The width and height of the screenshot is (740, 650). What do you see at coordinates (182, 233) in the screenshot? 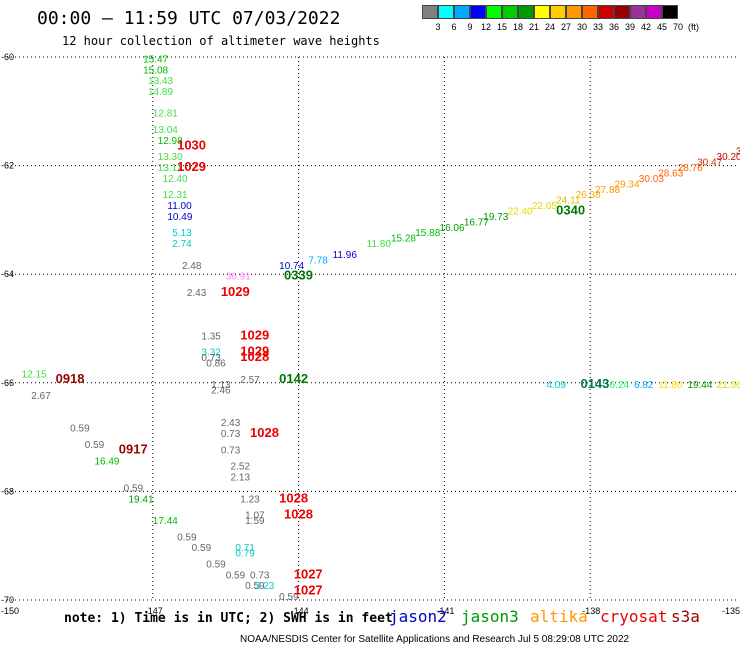
I see `swh-value-label: 5.13` at bounding box center [182, 233].